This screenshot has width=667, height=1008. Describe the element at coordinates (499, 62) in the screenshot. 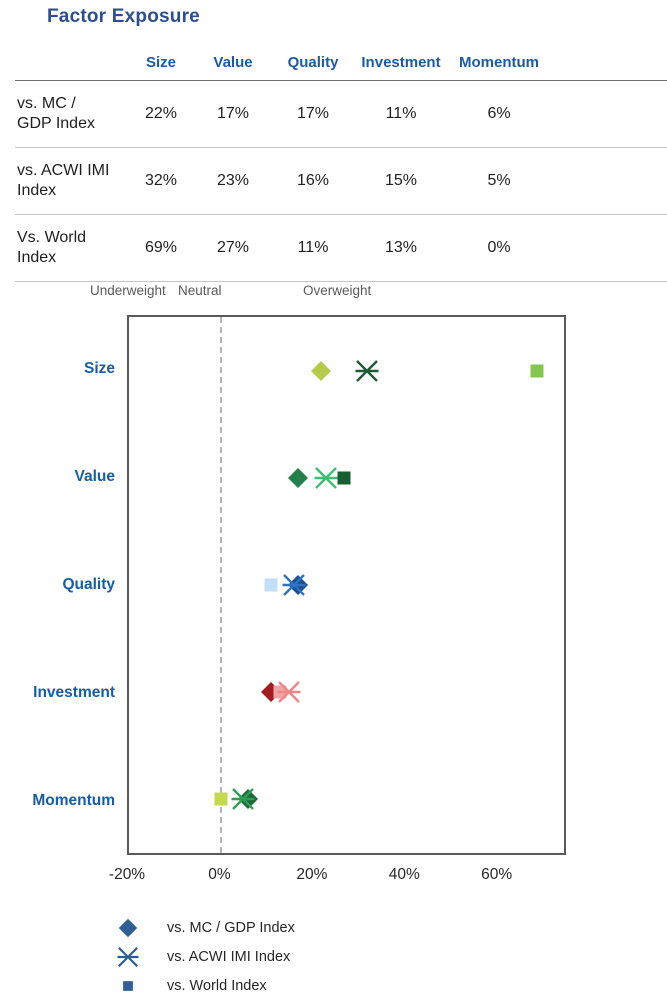

I see `col-header-momentum: Momentum` at that location.